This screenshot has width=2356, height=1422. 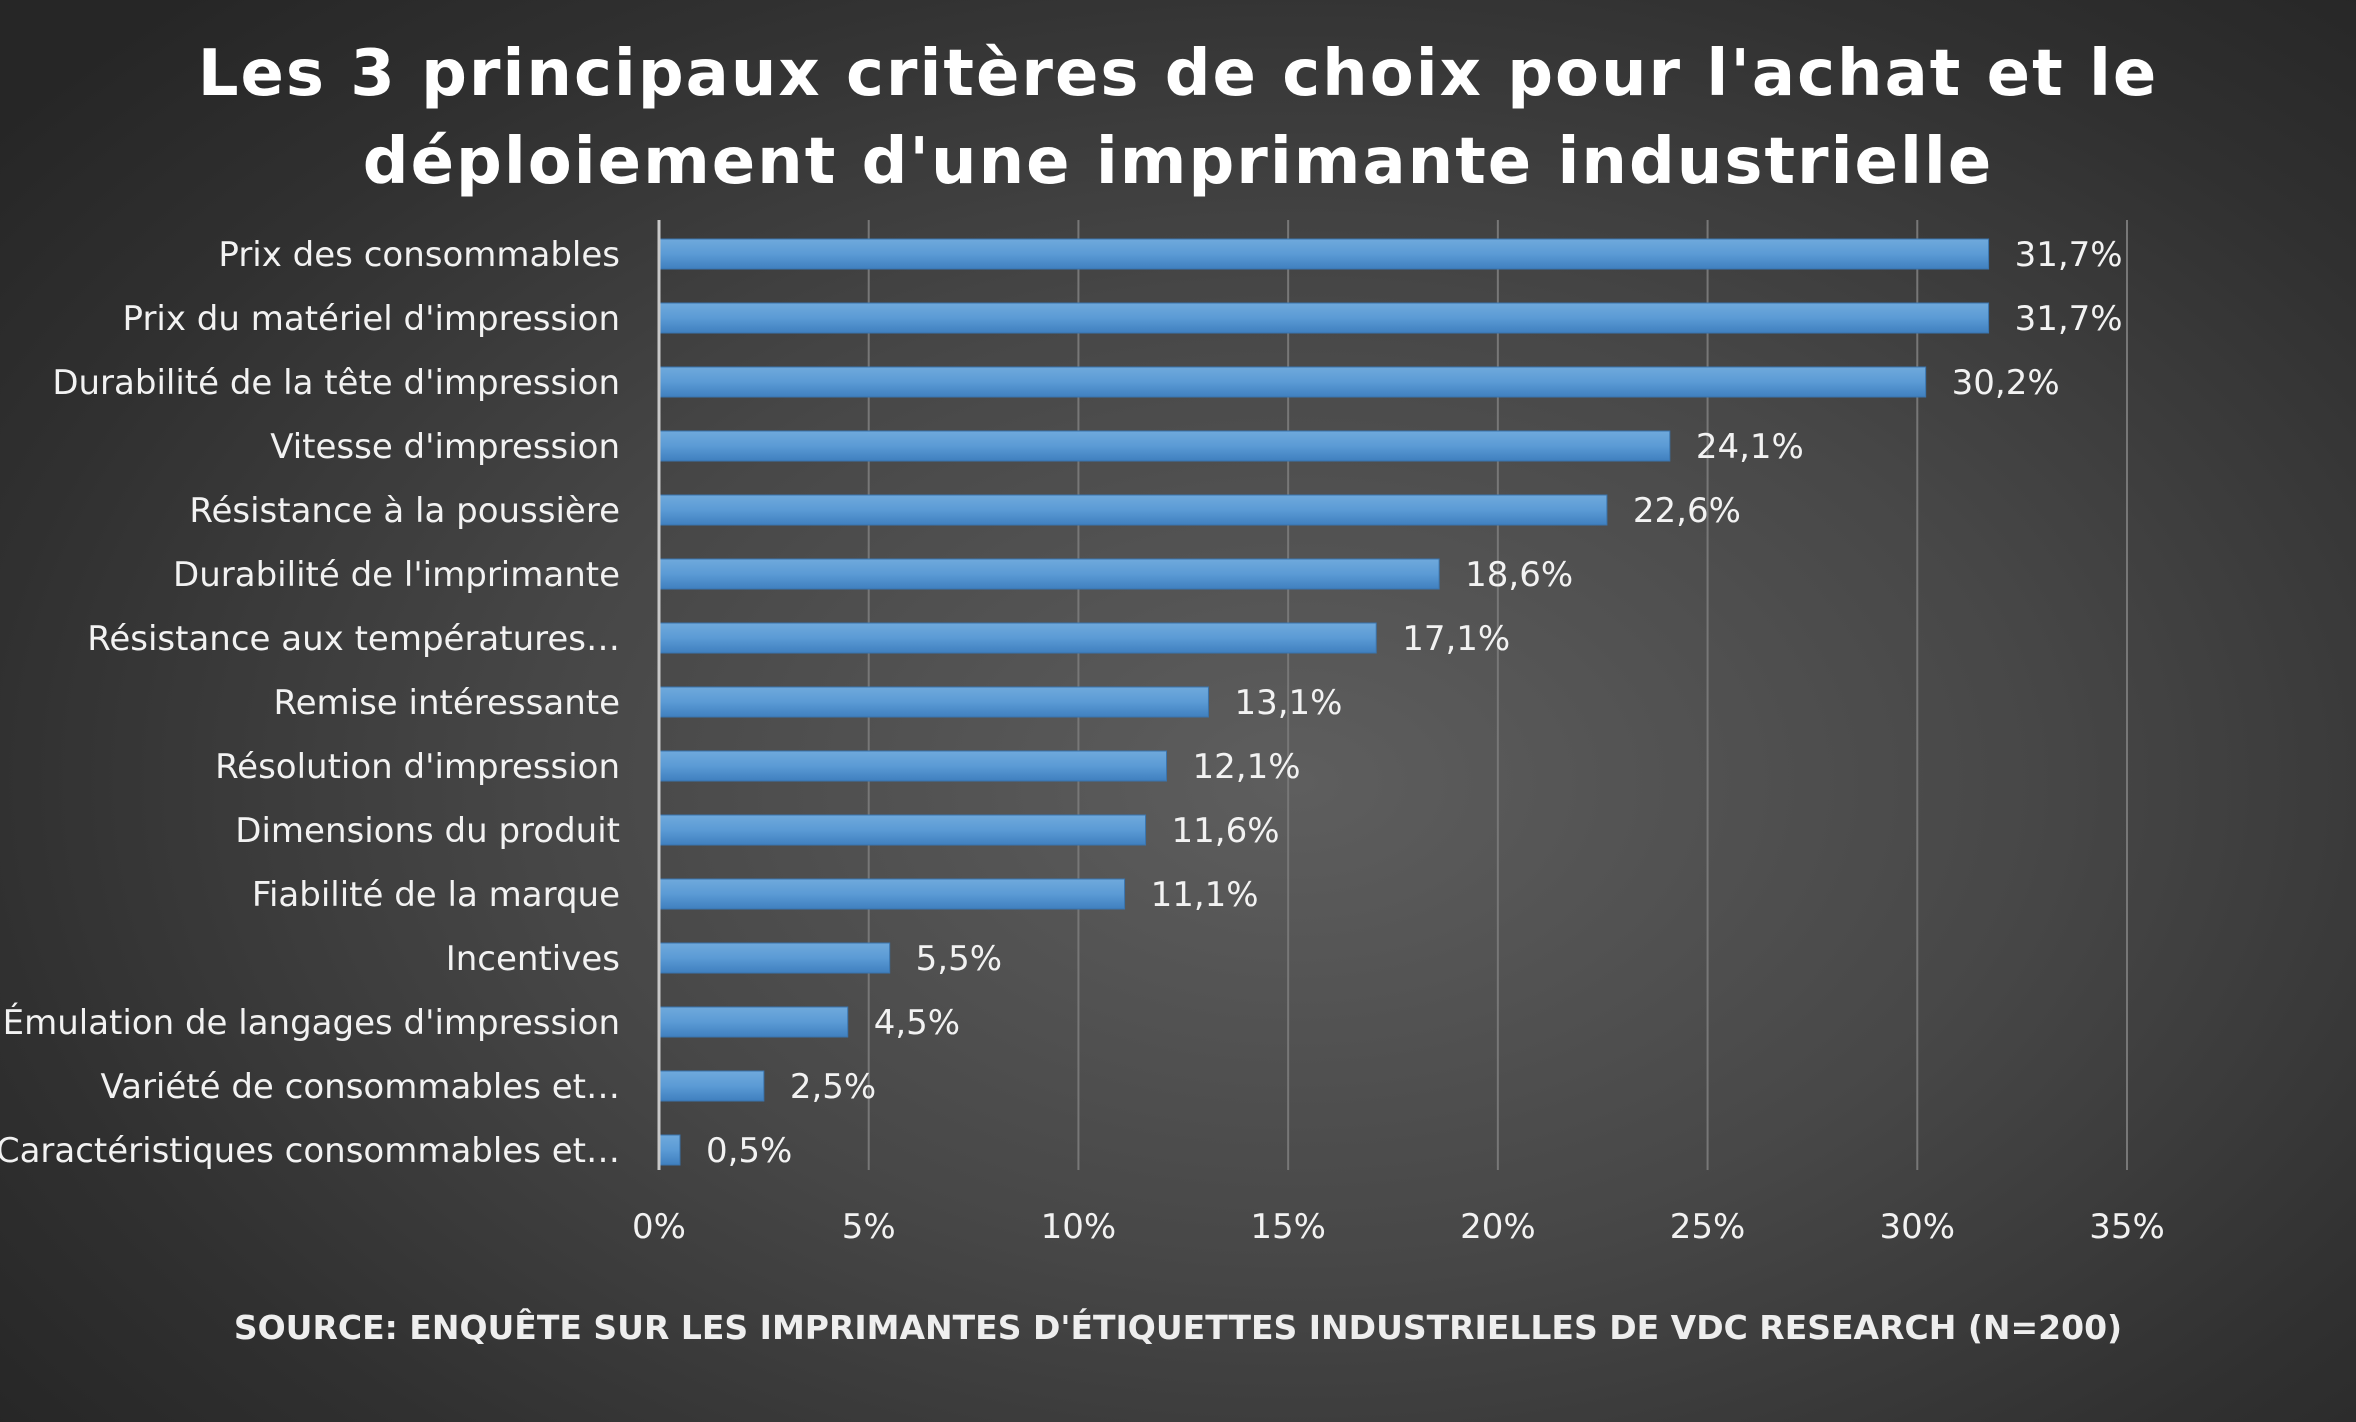 What do you see at coordinates (833, 1087) in the screenshot?
I see `data-label: 2,5%` at bounding box center [833, 1087].